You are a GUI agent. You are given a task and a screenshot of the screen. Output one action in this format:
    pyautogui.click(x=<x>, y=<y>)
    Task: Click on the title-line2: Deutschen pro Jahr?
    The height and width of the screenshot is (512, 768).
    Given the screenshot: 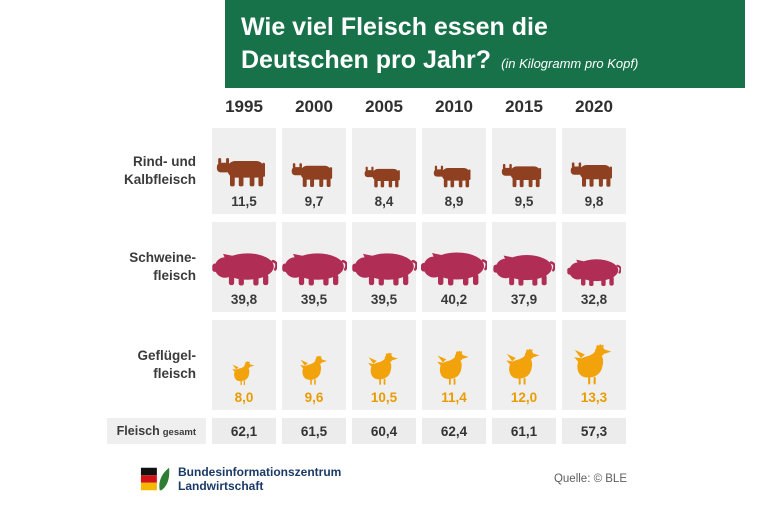 What is the action you would take?
    pyautogui.click(x=366, y=60)
    